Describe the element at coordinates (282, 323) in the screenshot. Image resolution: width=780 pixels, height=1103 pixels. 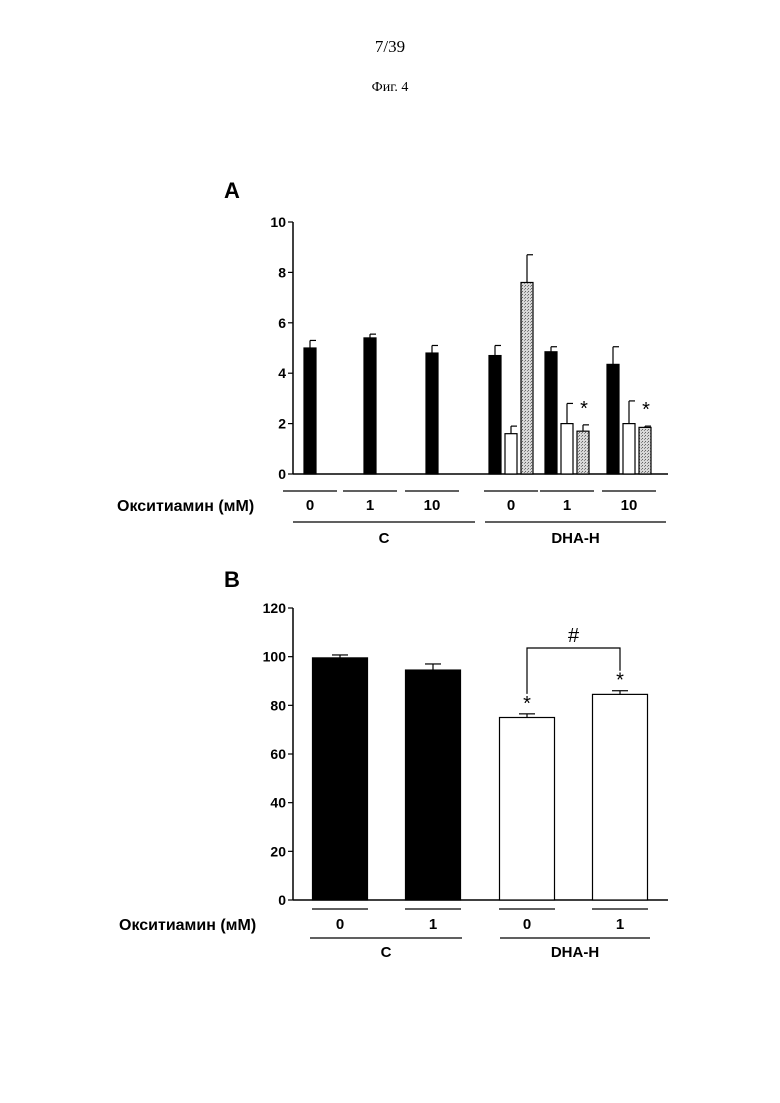
I see `y-tick-label: 6` at that location.